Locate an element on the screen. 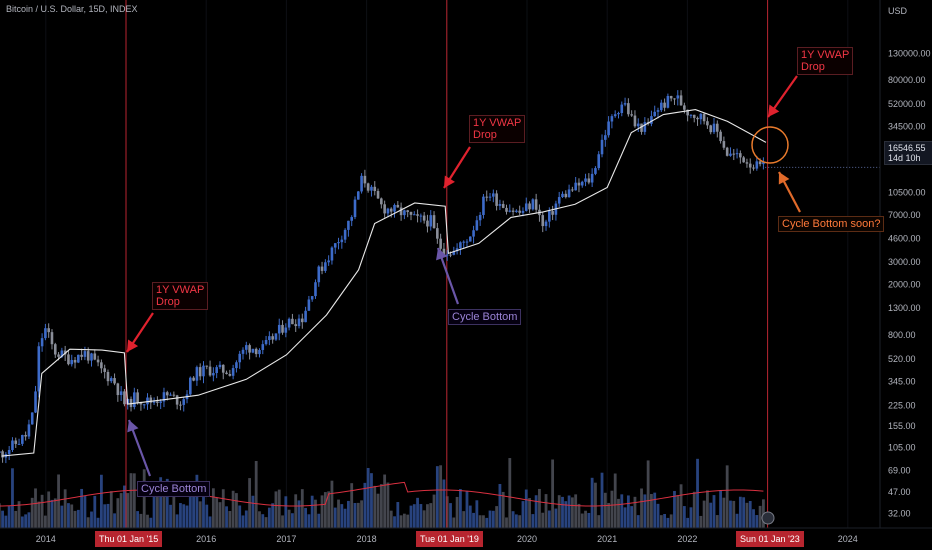  date-badge-2015: Thu 01 Jan '15 is located at coordinates (129, 539).